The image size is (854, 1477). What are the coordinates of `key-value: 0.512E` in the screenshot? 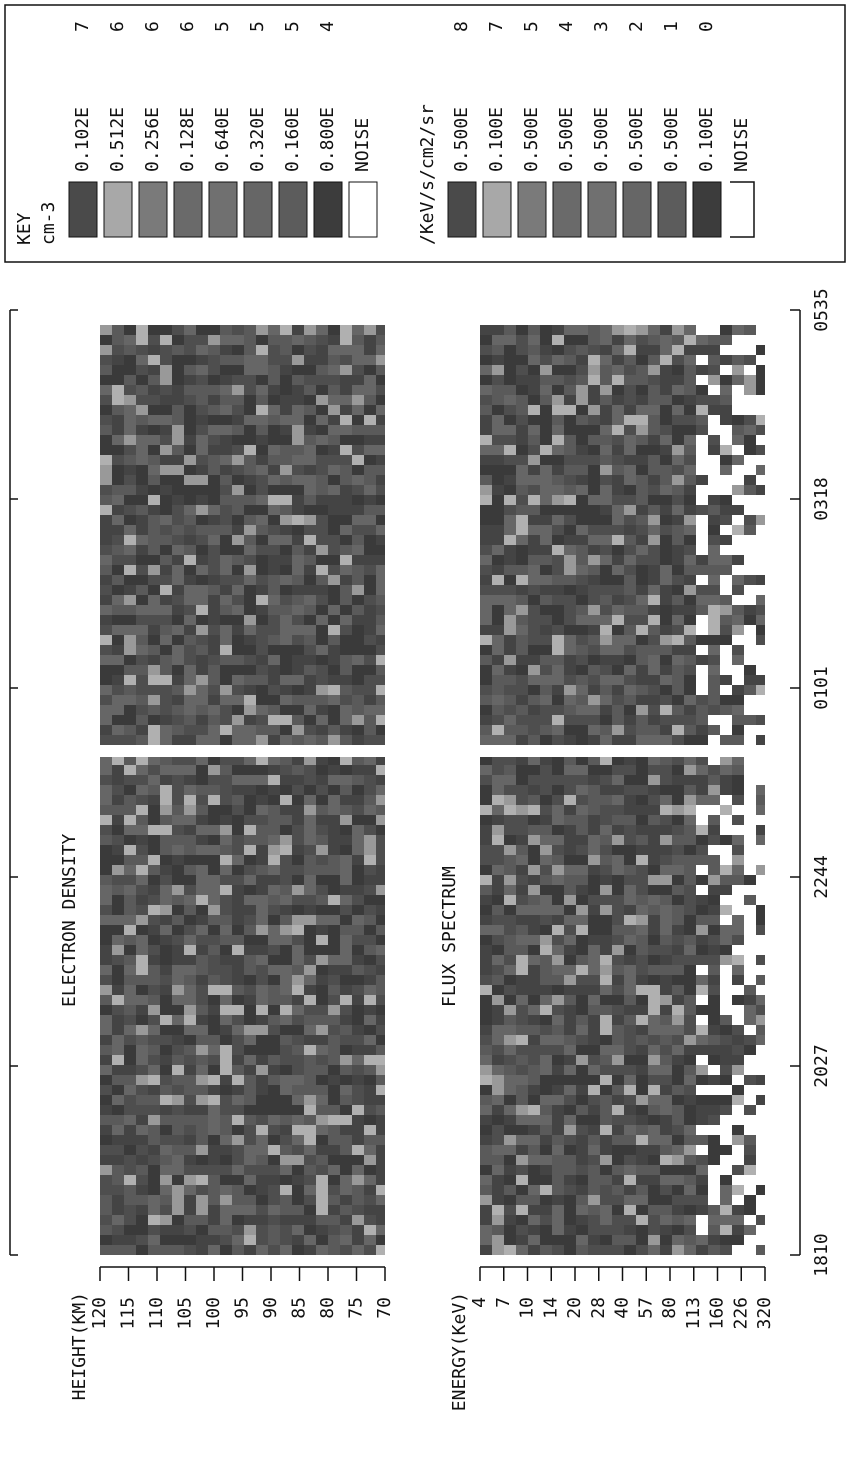 It's located at (117, 139).